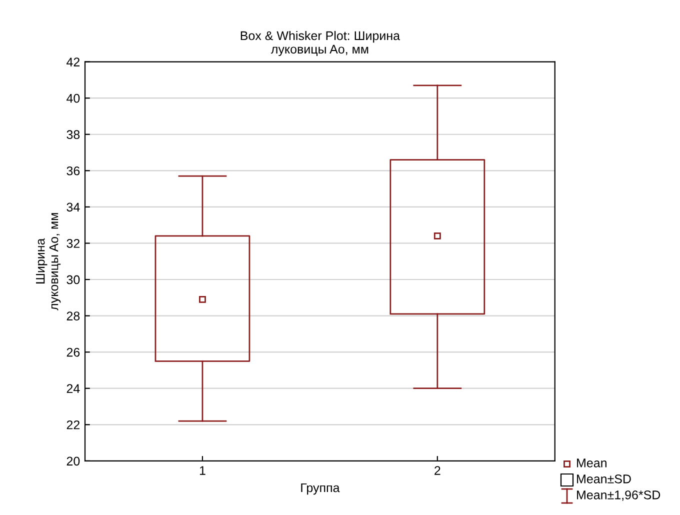  What do you see at coordinates (73, 388) in the screenshot?
I see `y-tick-label: 24` at bounding box center [73, 388].